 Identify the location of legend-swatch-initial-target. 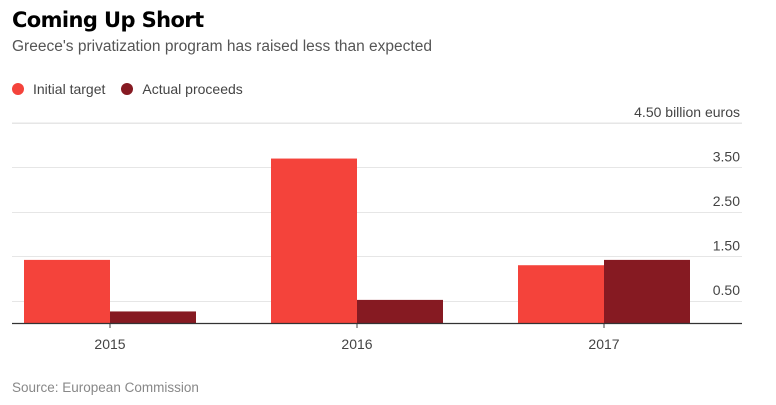
(18, 89).